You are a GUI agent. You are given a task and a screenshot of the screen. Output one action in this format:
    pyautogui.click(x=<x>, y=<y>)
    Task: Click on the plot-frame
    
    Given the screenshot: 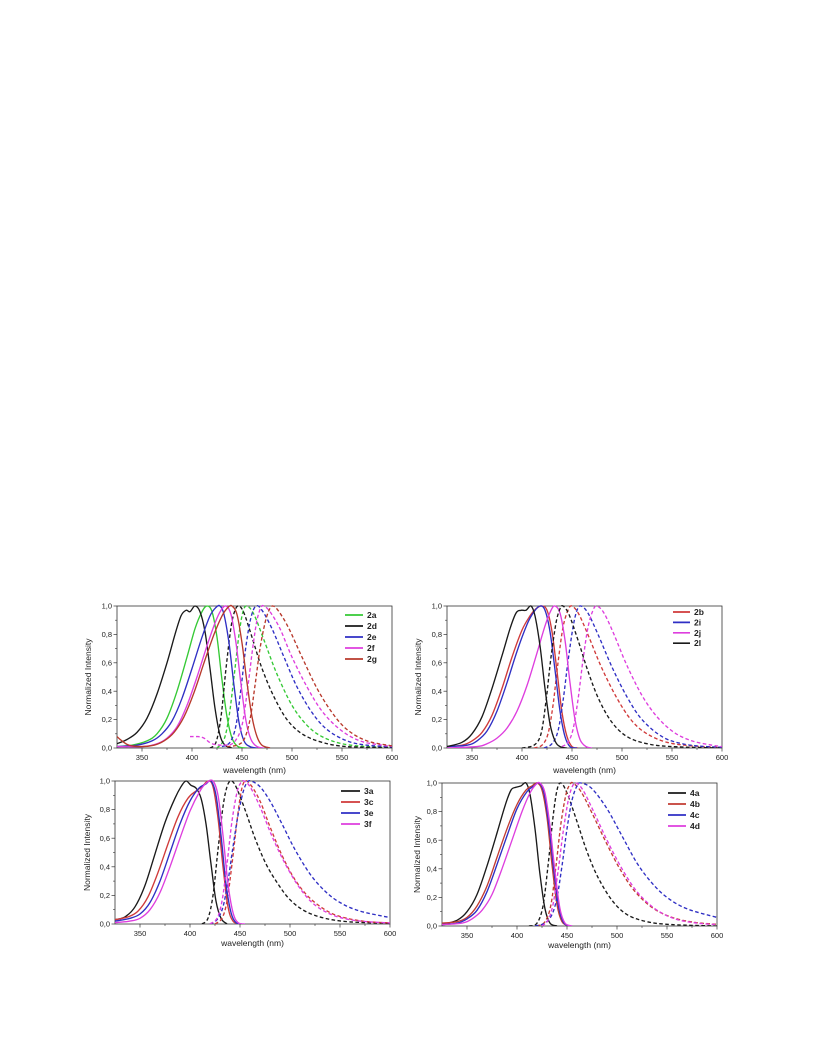 What is the action you would take?
    pyautogui.click(x=584, y=677)
    